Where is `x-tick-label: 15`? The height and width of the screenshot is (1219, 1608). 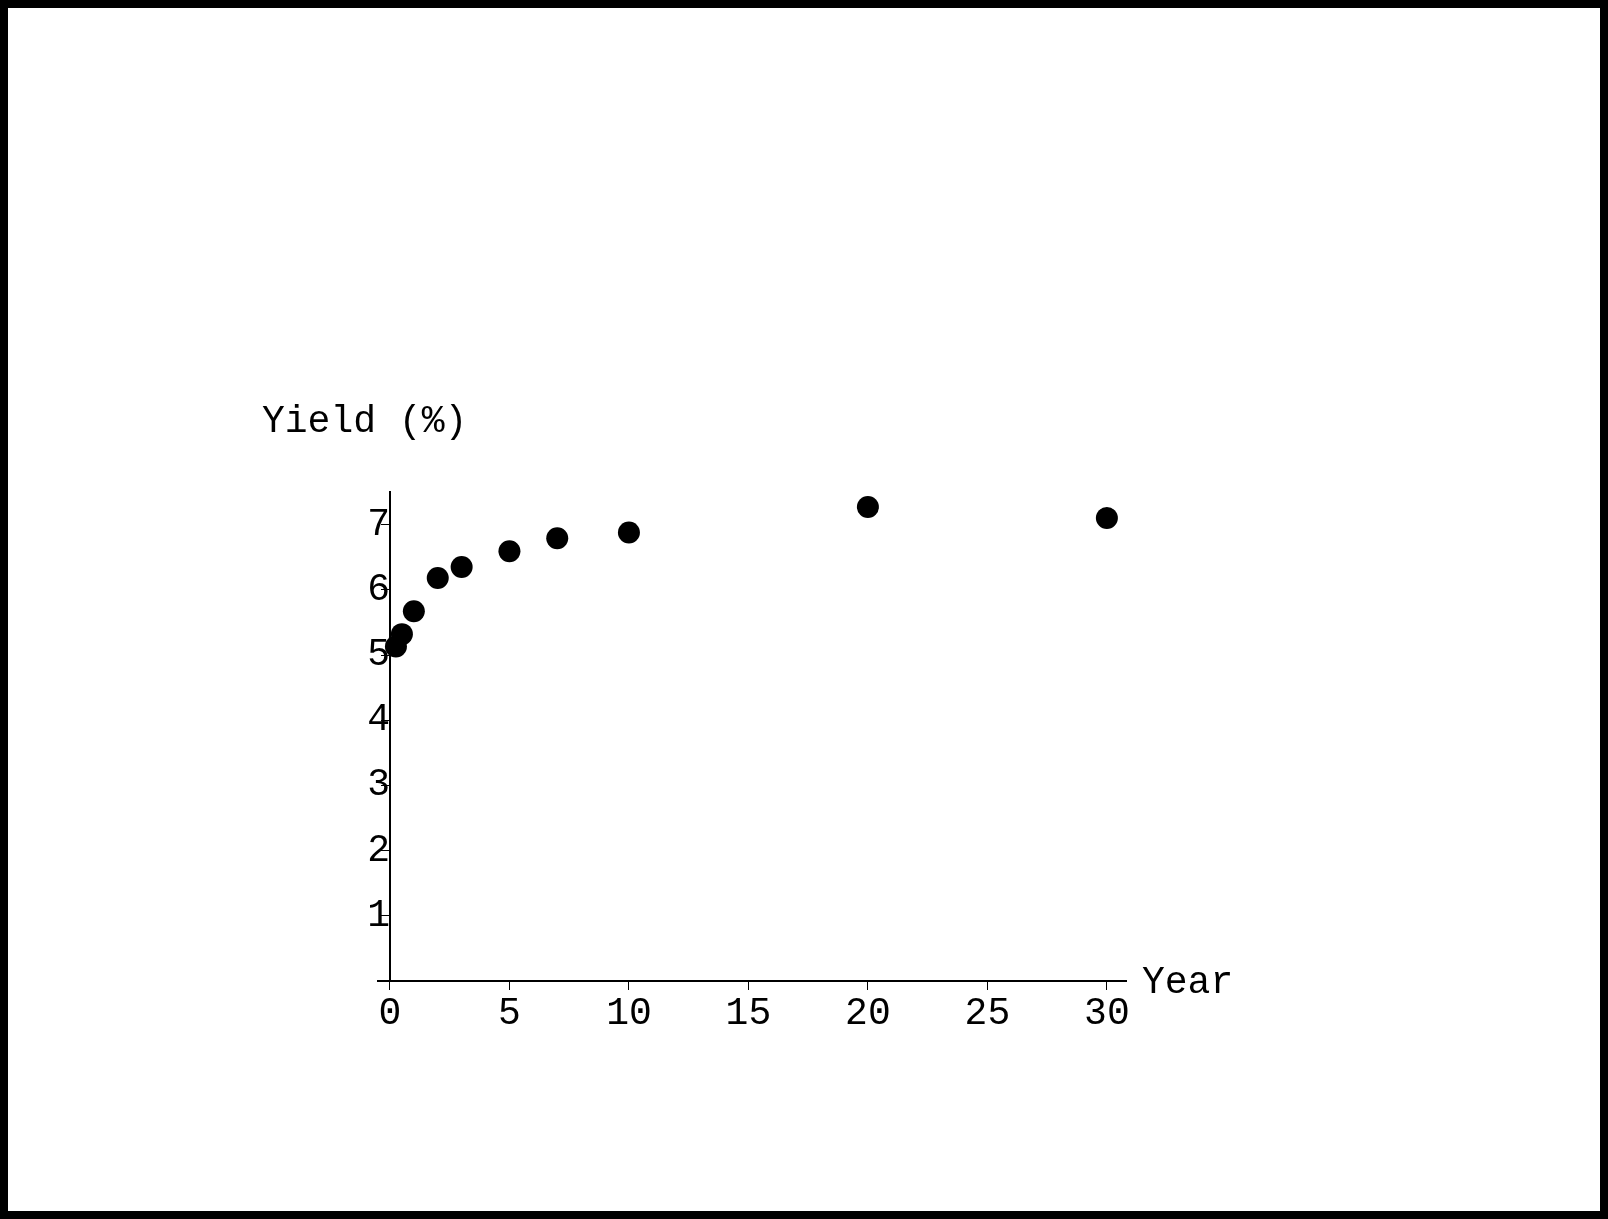 x-tick-label: 15 is located at coordinates (748, 1013).